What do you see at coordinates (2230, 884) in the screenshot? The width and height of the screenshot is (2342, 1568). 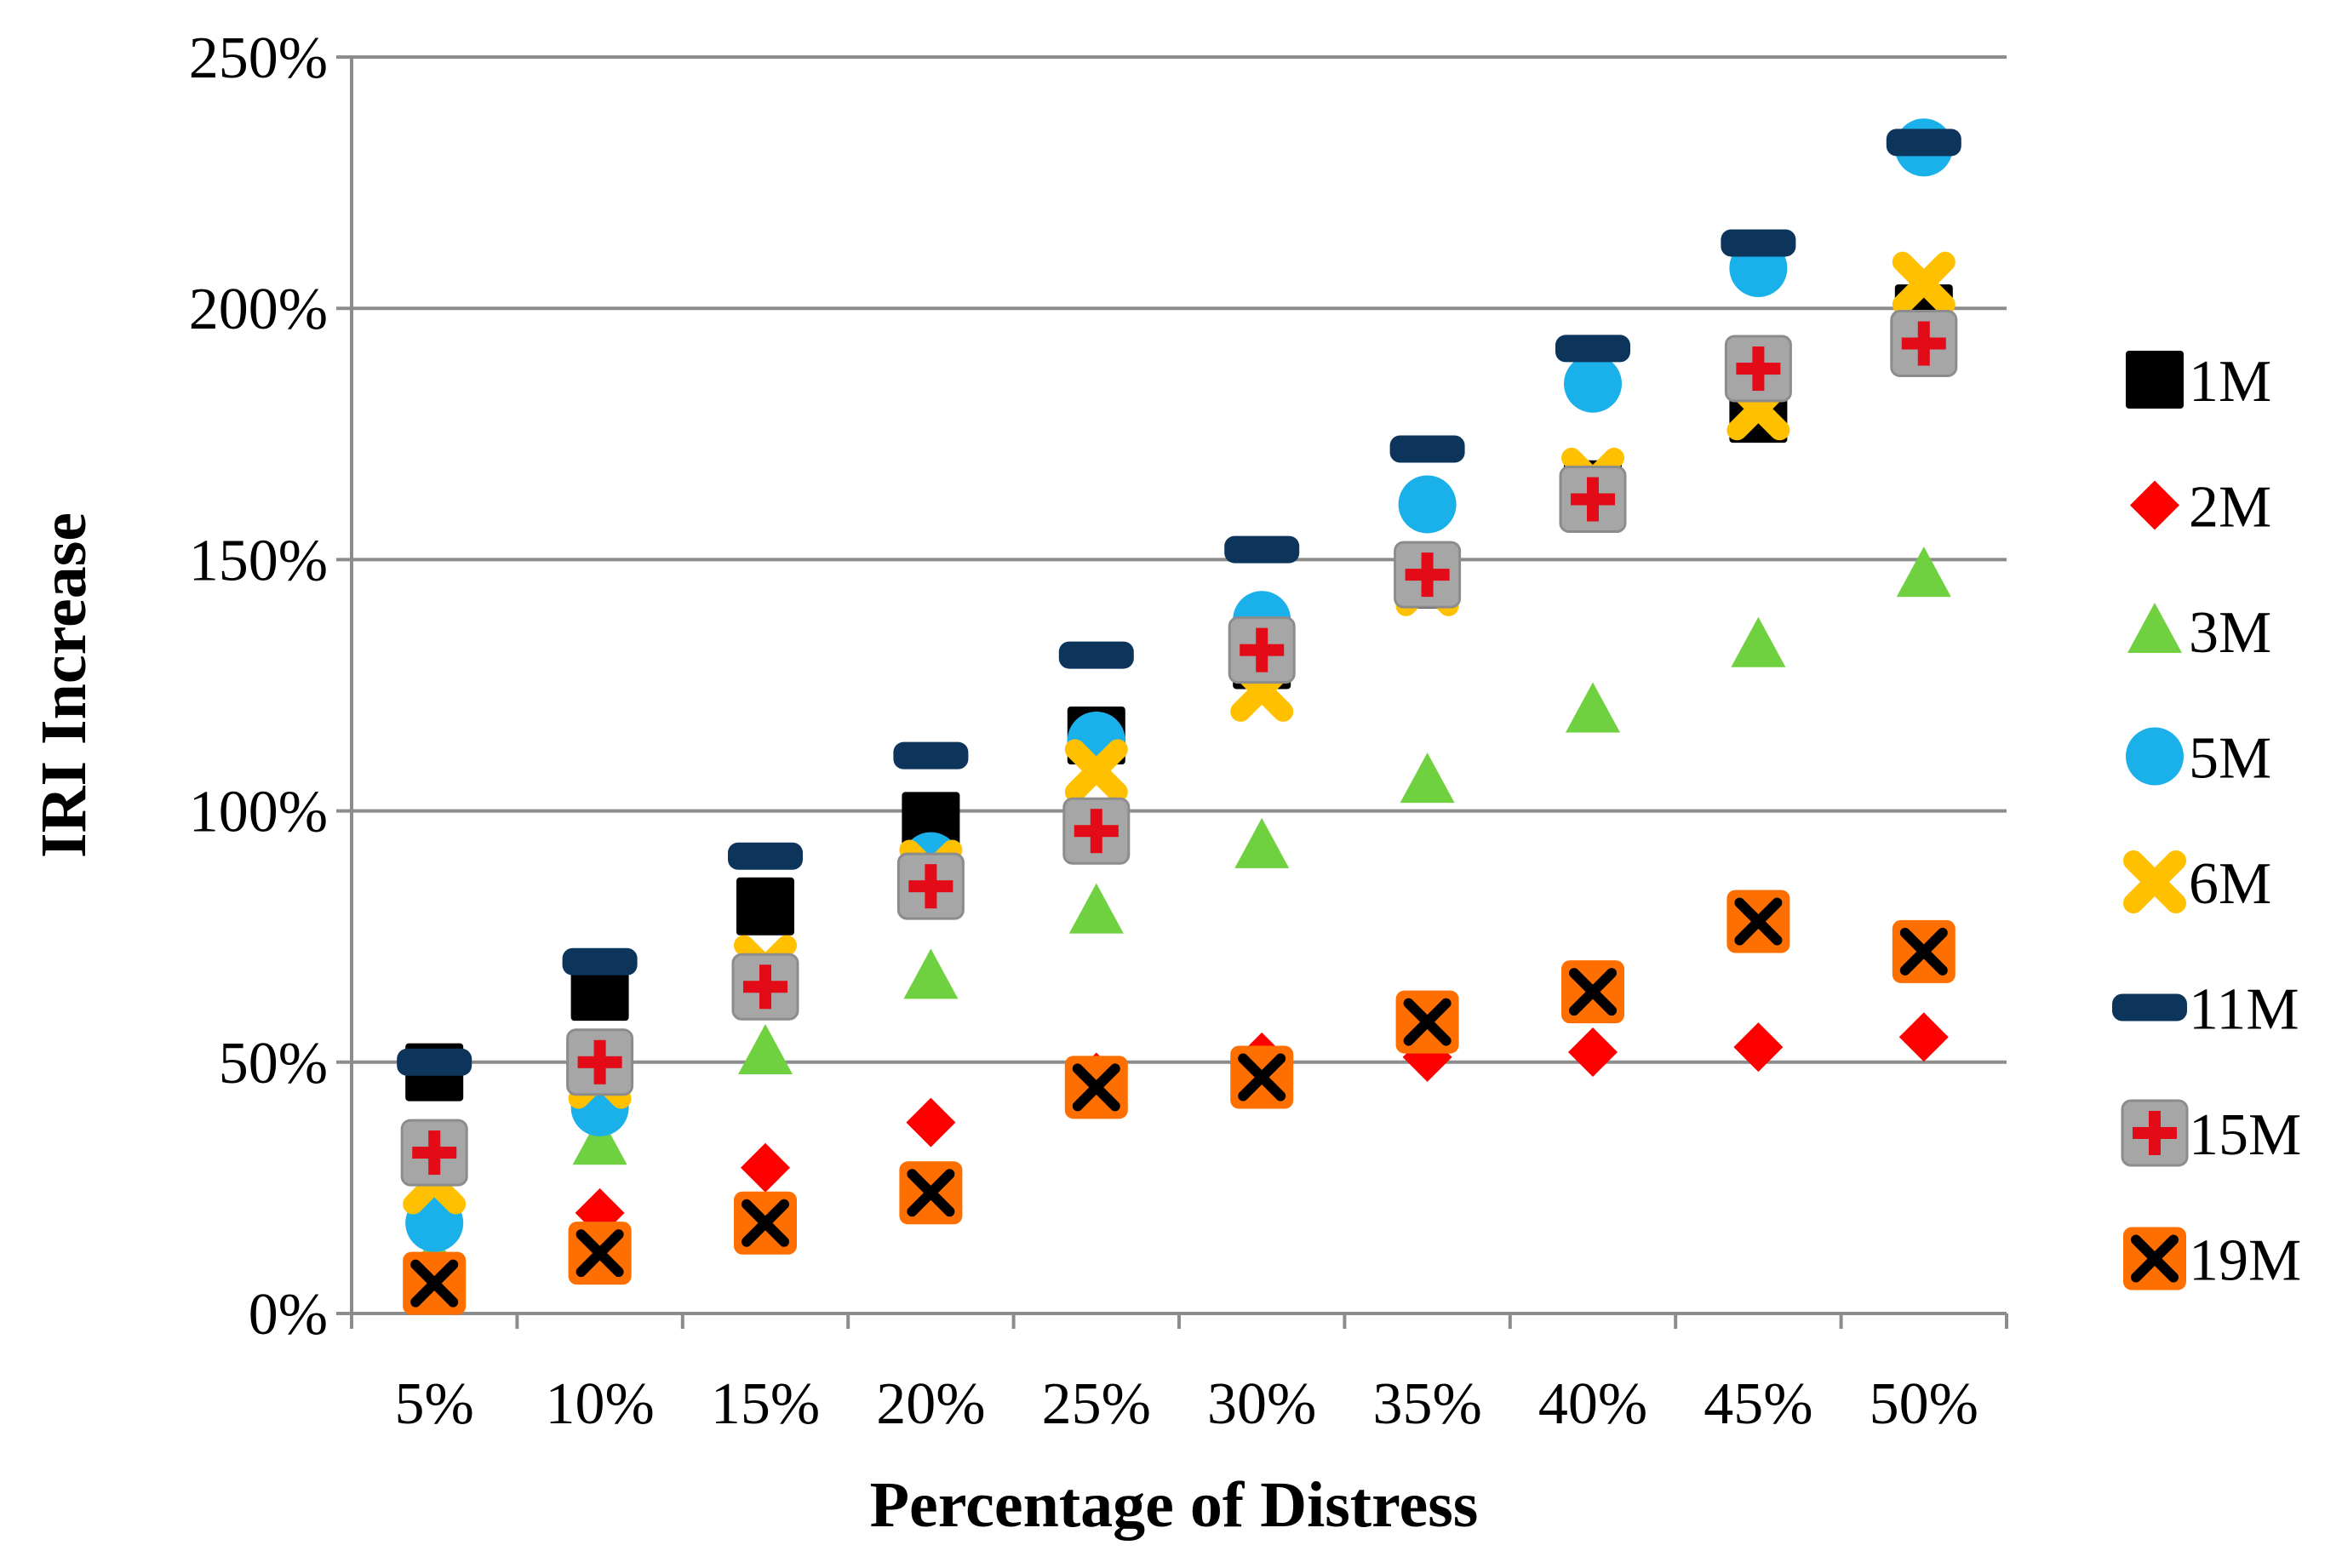 I see `legend-label: 6M` at bounding box center [2230, 884].